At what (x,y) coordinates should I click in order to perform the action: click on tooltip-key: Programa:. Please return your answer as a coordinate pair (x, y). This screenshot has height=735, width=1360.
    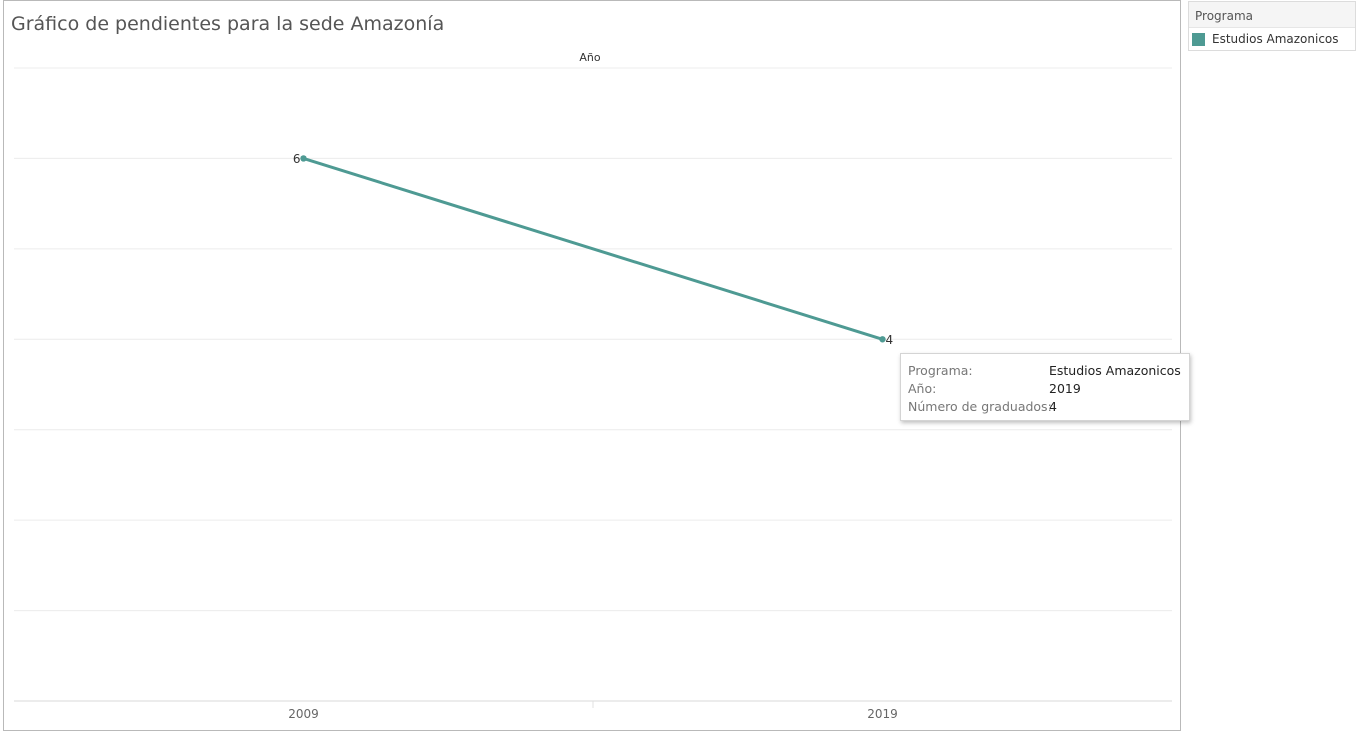
    Looking at the image, I should click on (940, 370).